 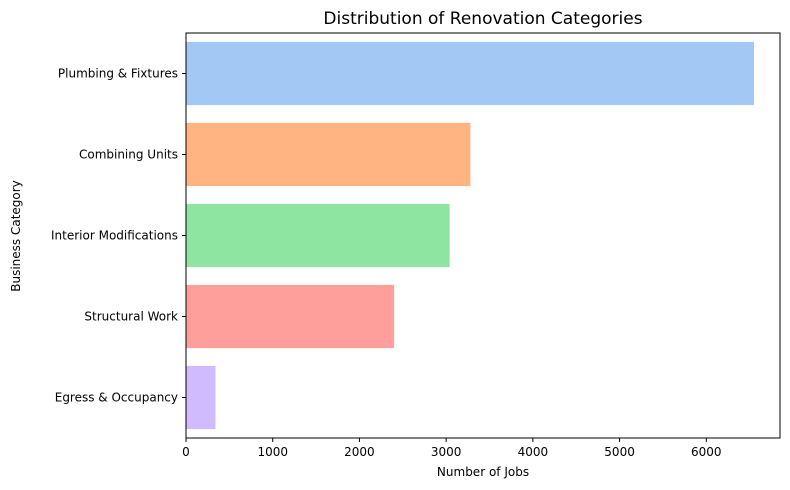 What do you see at coordinates (272, 452) in the screenshot?
I see `x-tick-label: 1000` at bounding box center [272, 452].